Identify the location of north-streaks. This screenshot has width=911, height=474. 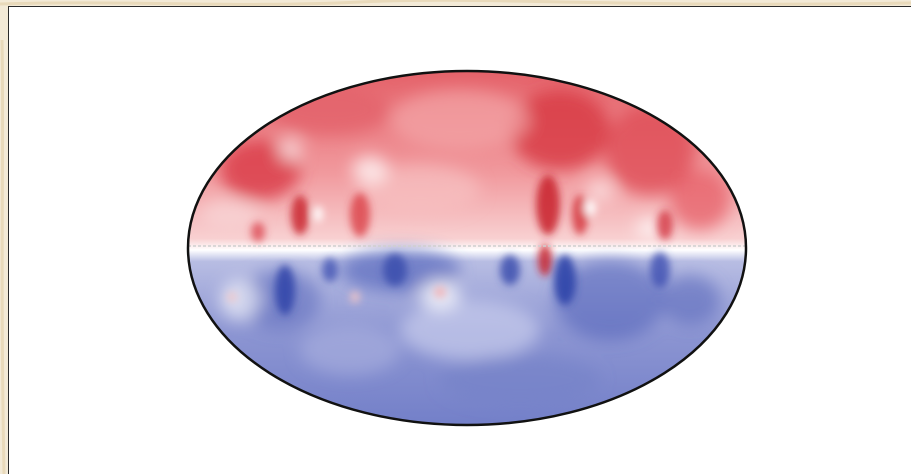
(462, 225).